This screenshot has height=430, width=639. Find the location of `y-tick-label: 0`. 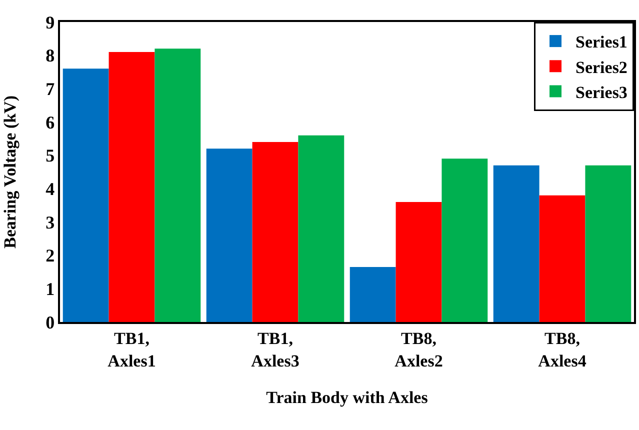

y-tick-label: 0 is located at coordinates (50, 322).